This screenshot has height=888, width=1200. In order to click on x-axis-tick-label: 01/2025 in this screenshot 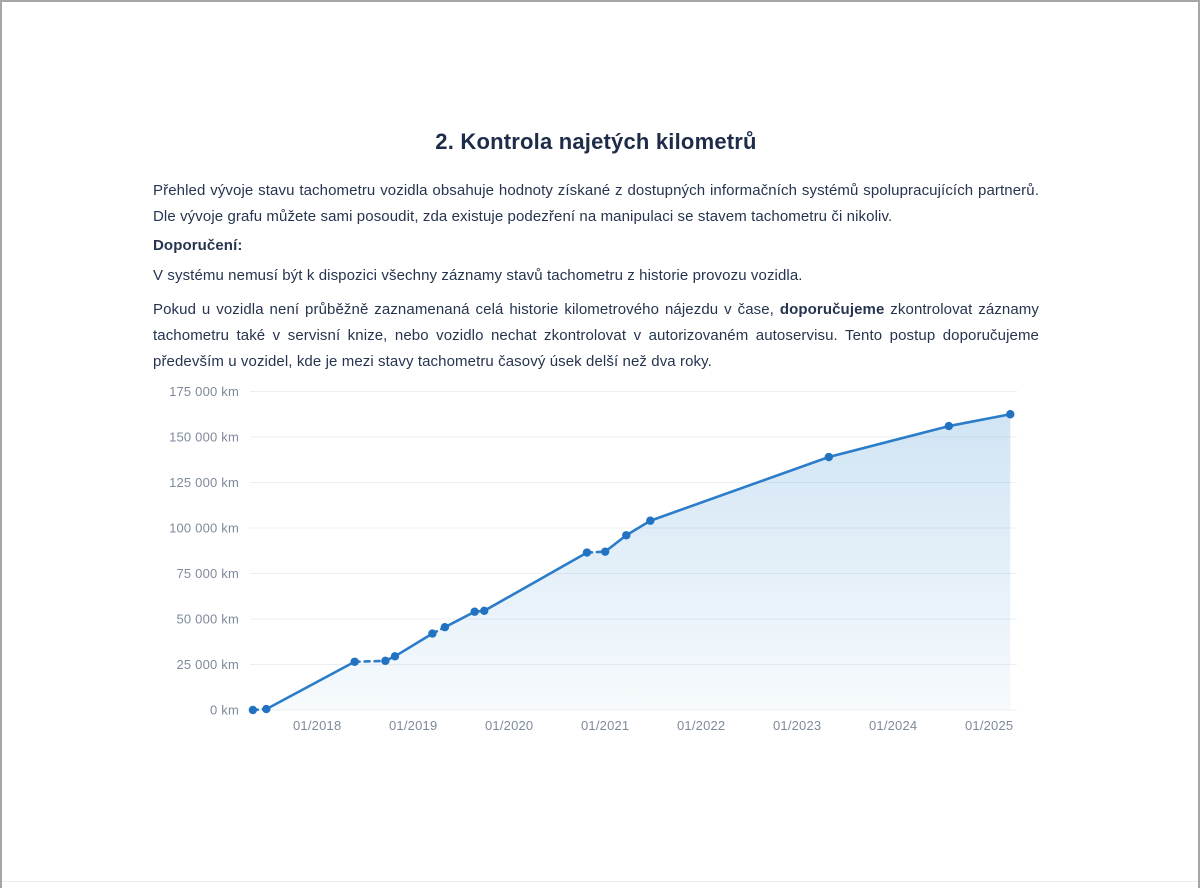, I will do `click(989, 725)`.